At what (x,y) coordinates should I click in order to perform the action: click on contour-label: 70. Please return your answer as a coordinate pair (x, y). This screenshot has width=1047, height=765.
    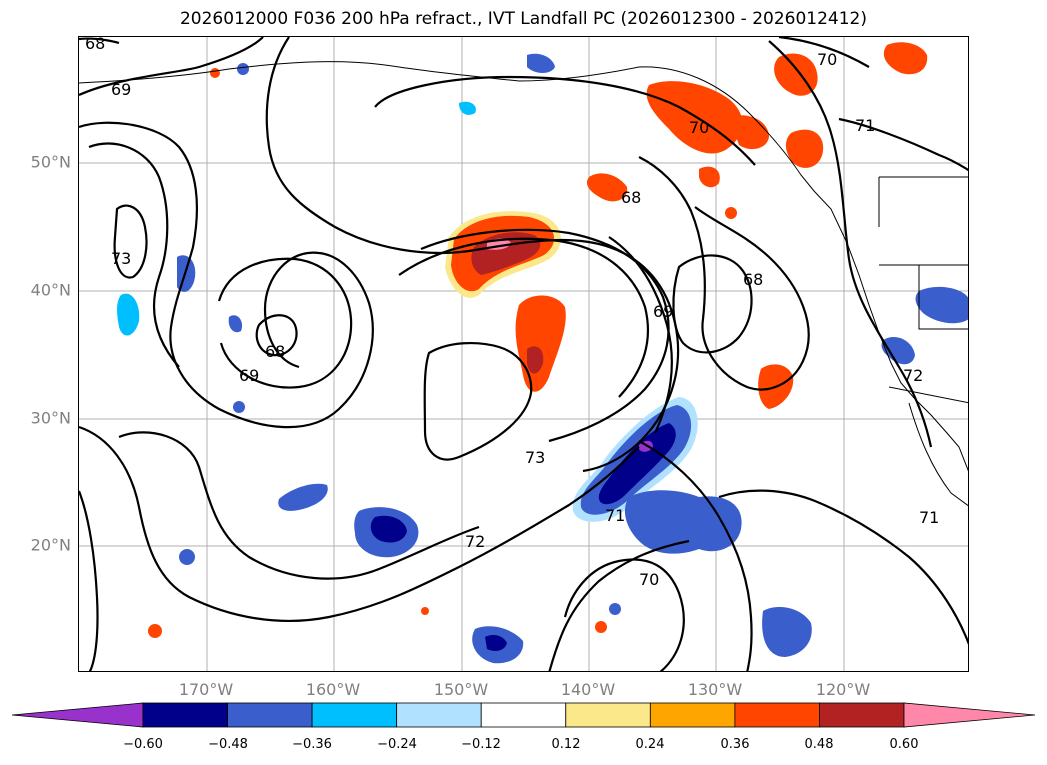
    Looking at the image, I should click on (827, 59).